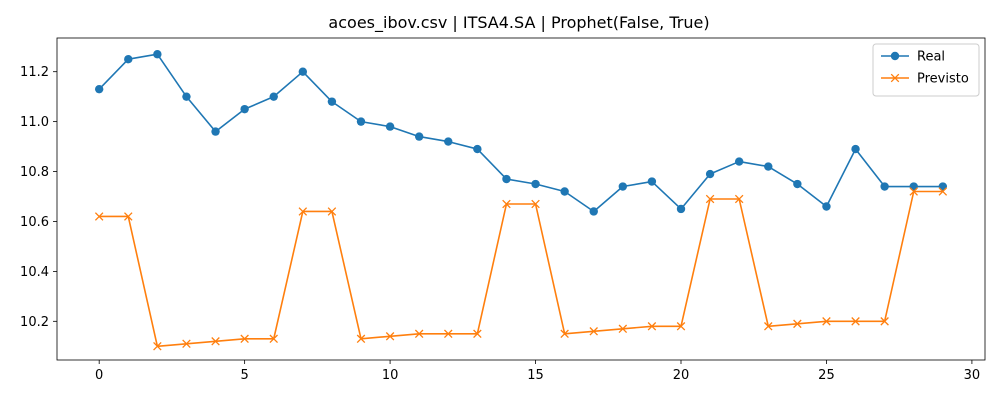 The width and height of the screenshot is (1000, 400). What do you see at coordinates (34, 72) in the screenshot?
I see `y-tick-label: 11.2` at bounding box center [34, 72].